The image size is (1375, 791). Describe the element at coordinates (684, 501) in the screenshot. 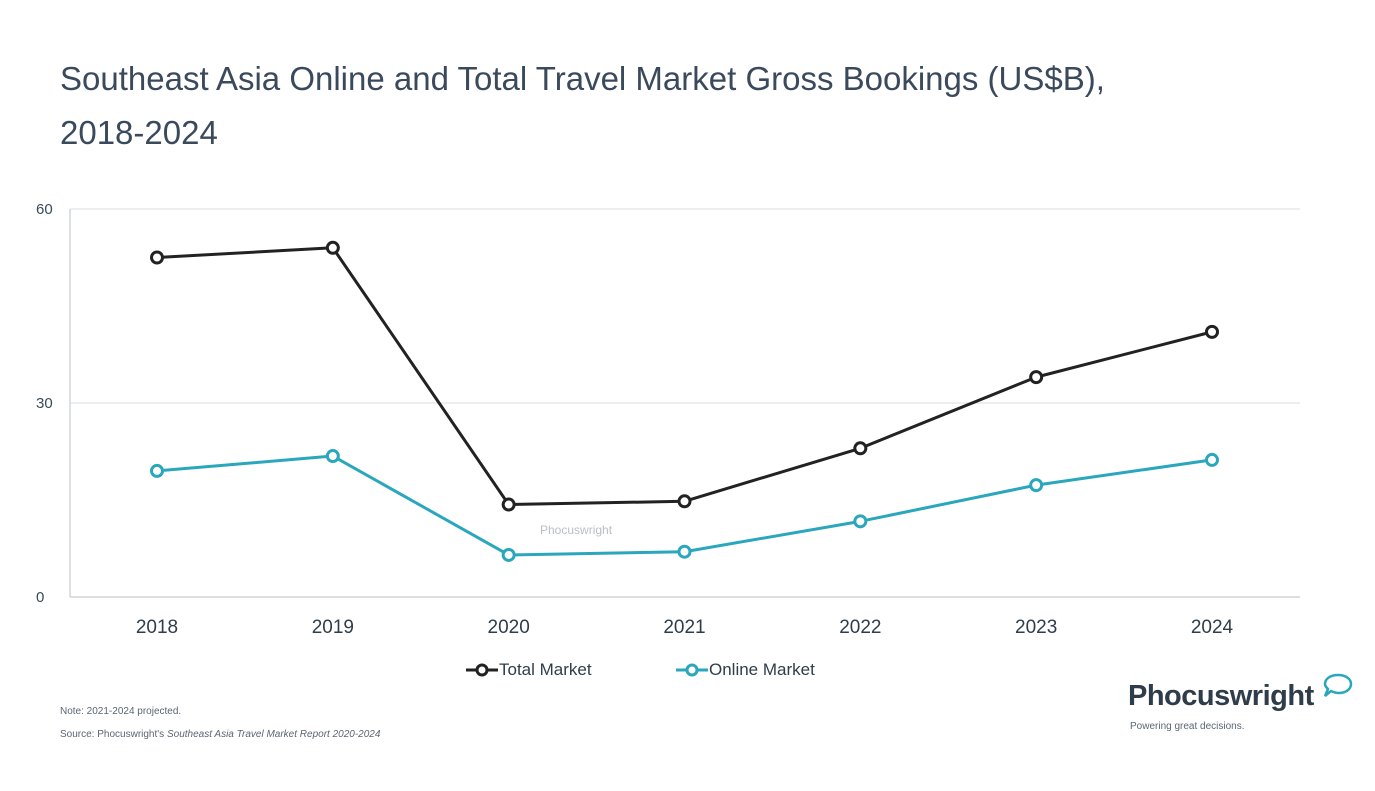

I see `point-total-market-2021` at that location.